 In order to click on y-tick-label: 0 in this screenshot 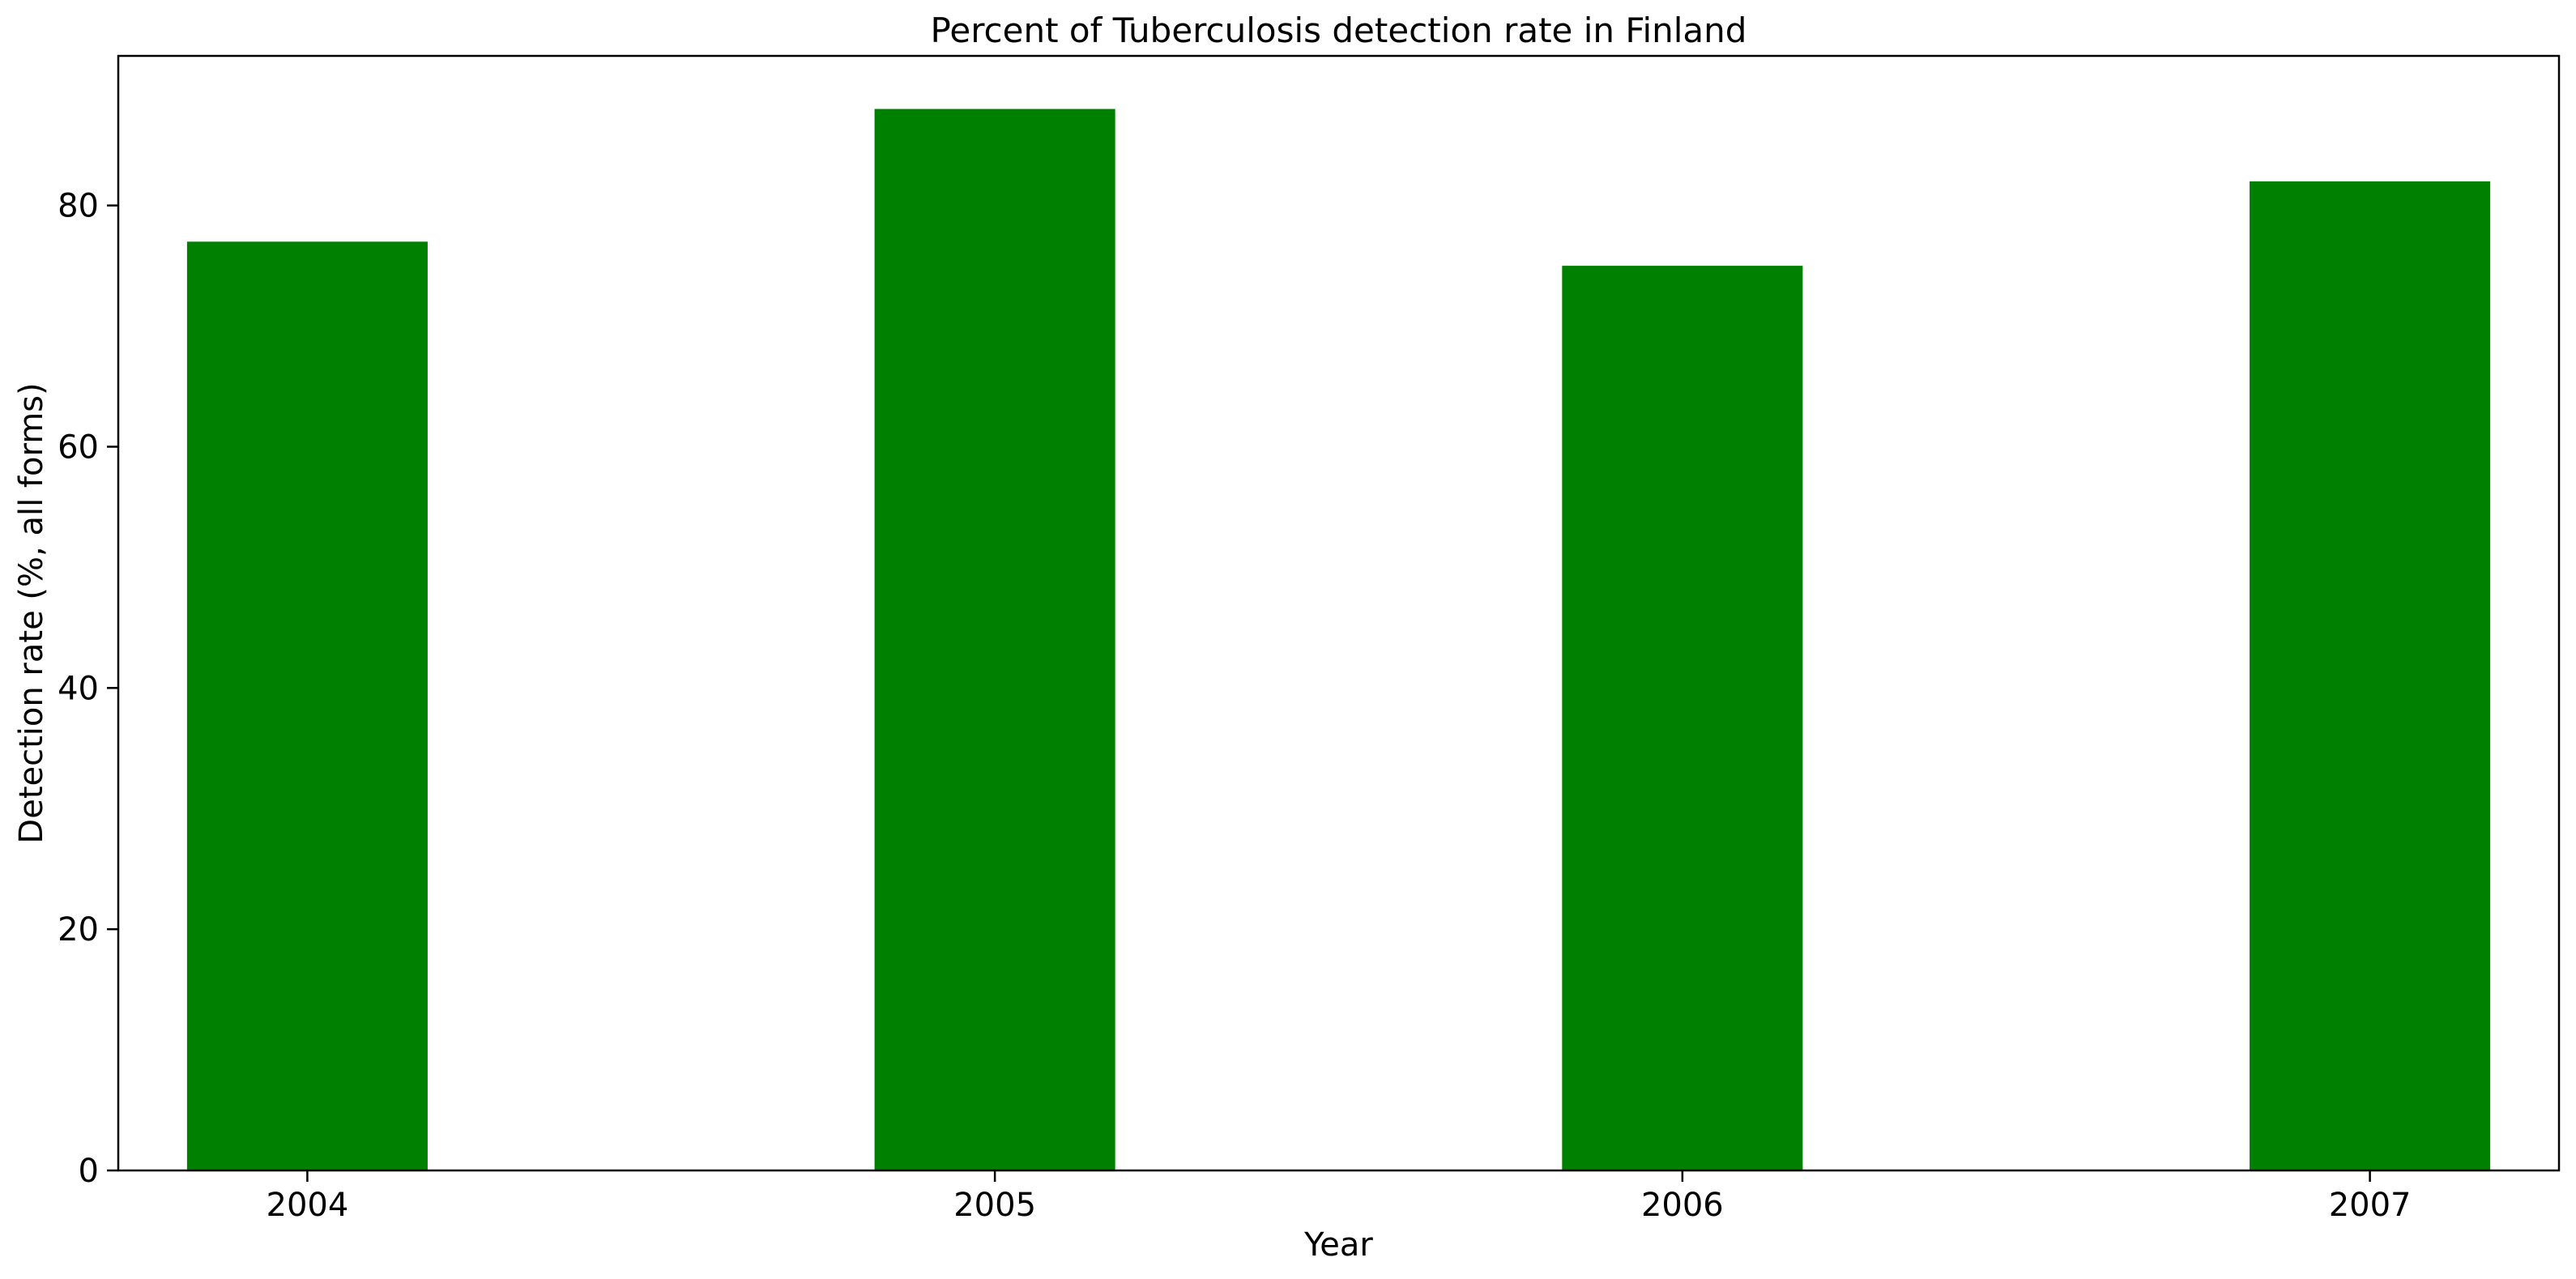, I will do `click(89, 1171)`.